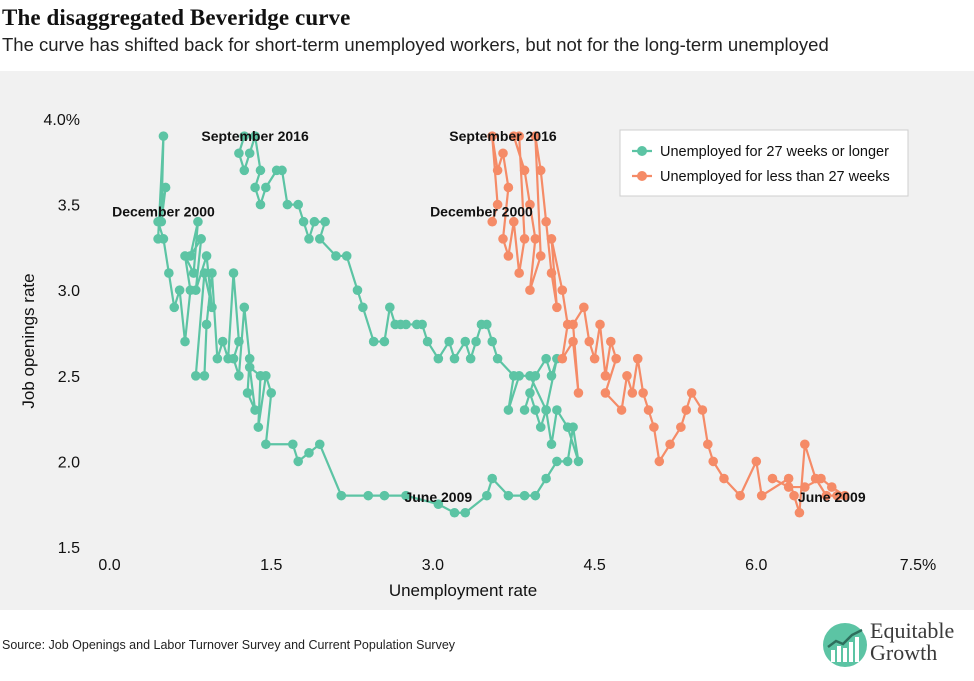 Image resolution: width=974 pixels, height=681 pixels. I want to click on growth-chart-icon, so click(845, 645).